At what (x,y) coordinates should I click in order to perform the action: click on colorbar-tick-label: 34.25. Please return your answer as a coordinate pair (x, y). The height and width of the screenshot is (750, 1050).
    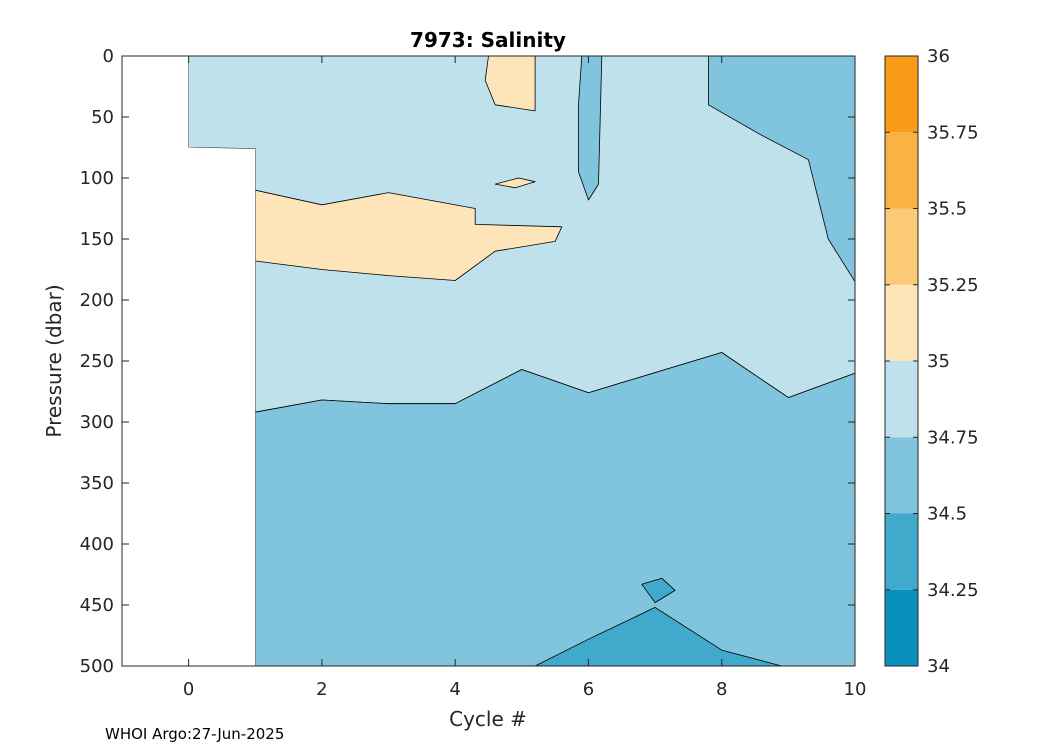
    Looking at the image, I should click on (953, 590).